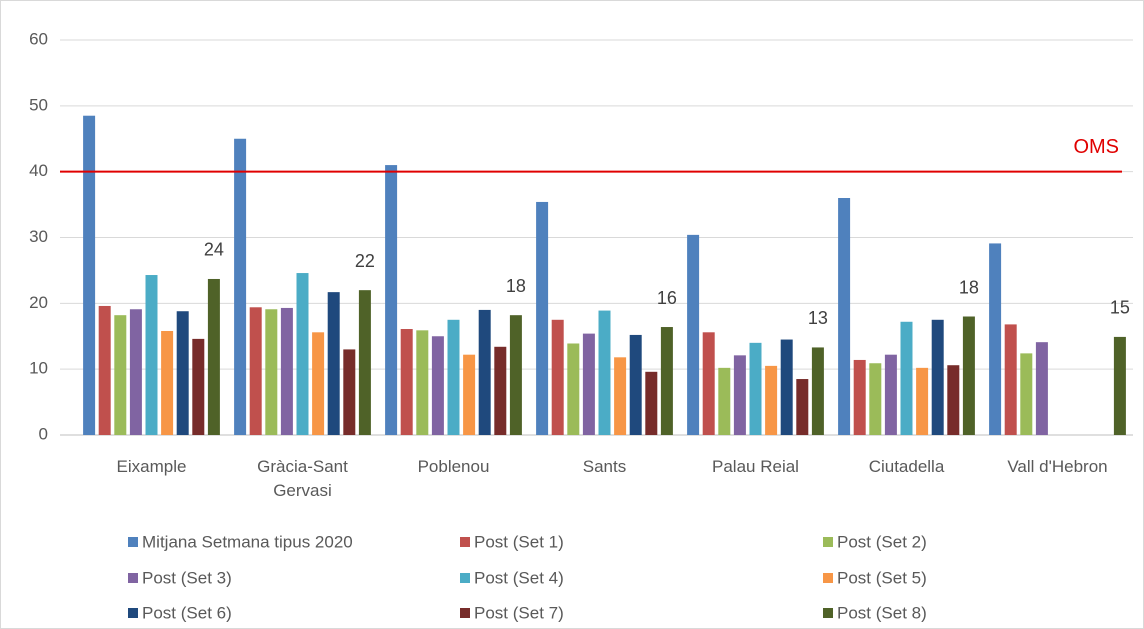 This screenshot has height=629, width=1144. What do you see at coordinates (818, 318) in the screenshot?
I see `data-label: 13` at bounding box center [818, 318].